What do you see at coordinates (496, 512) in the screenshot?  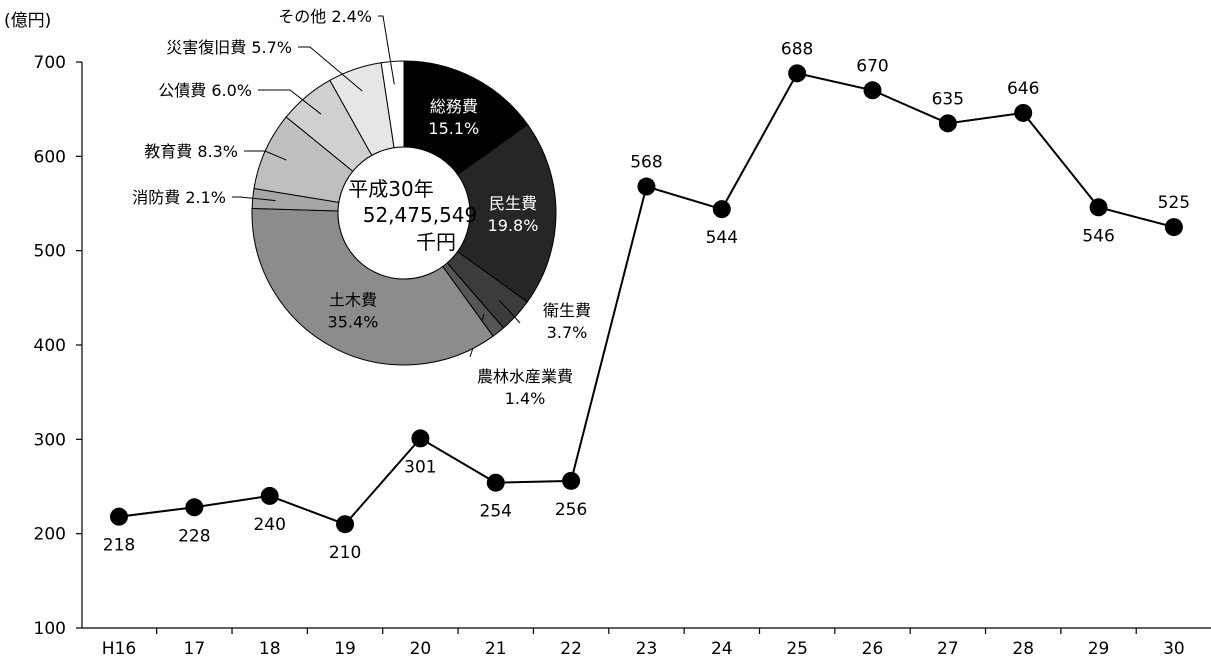 I see `data-label: 254` at bounding box center [496, 512].